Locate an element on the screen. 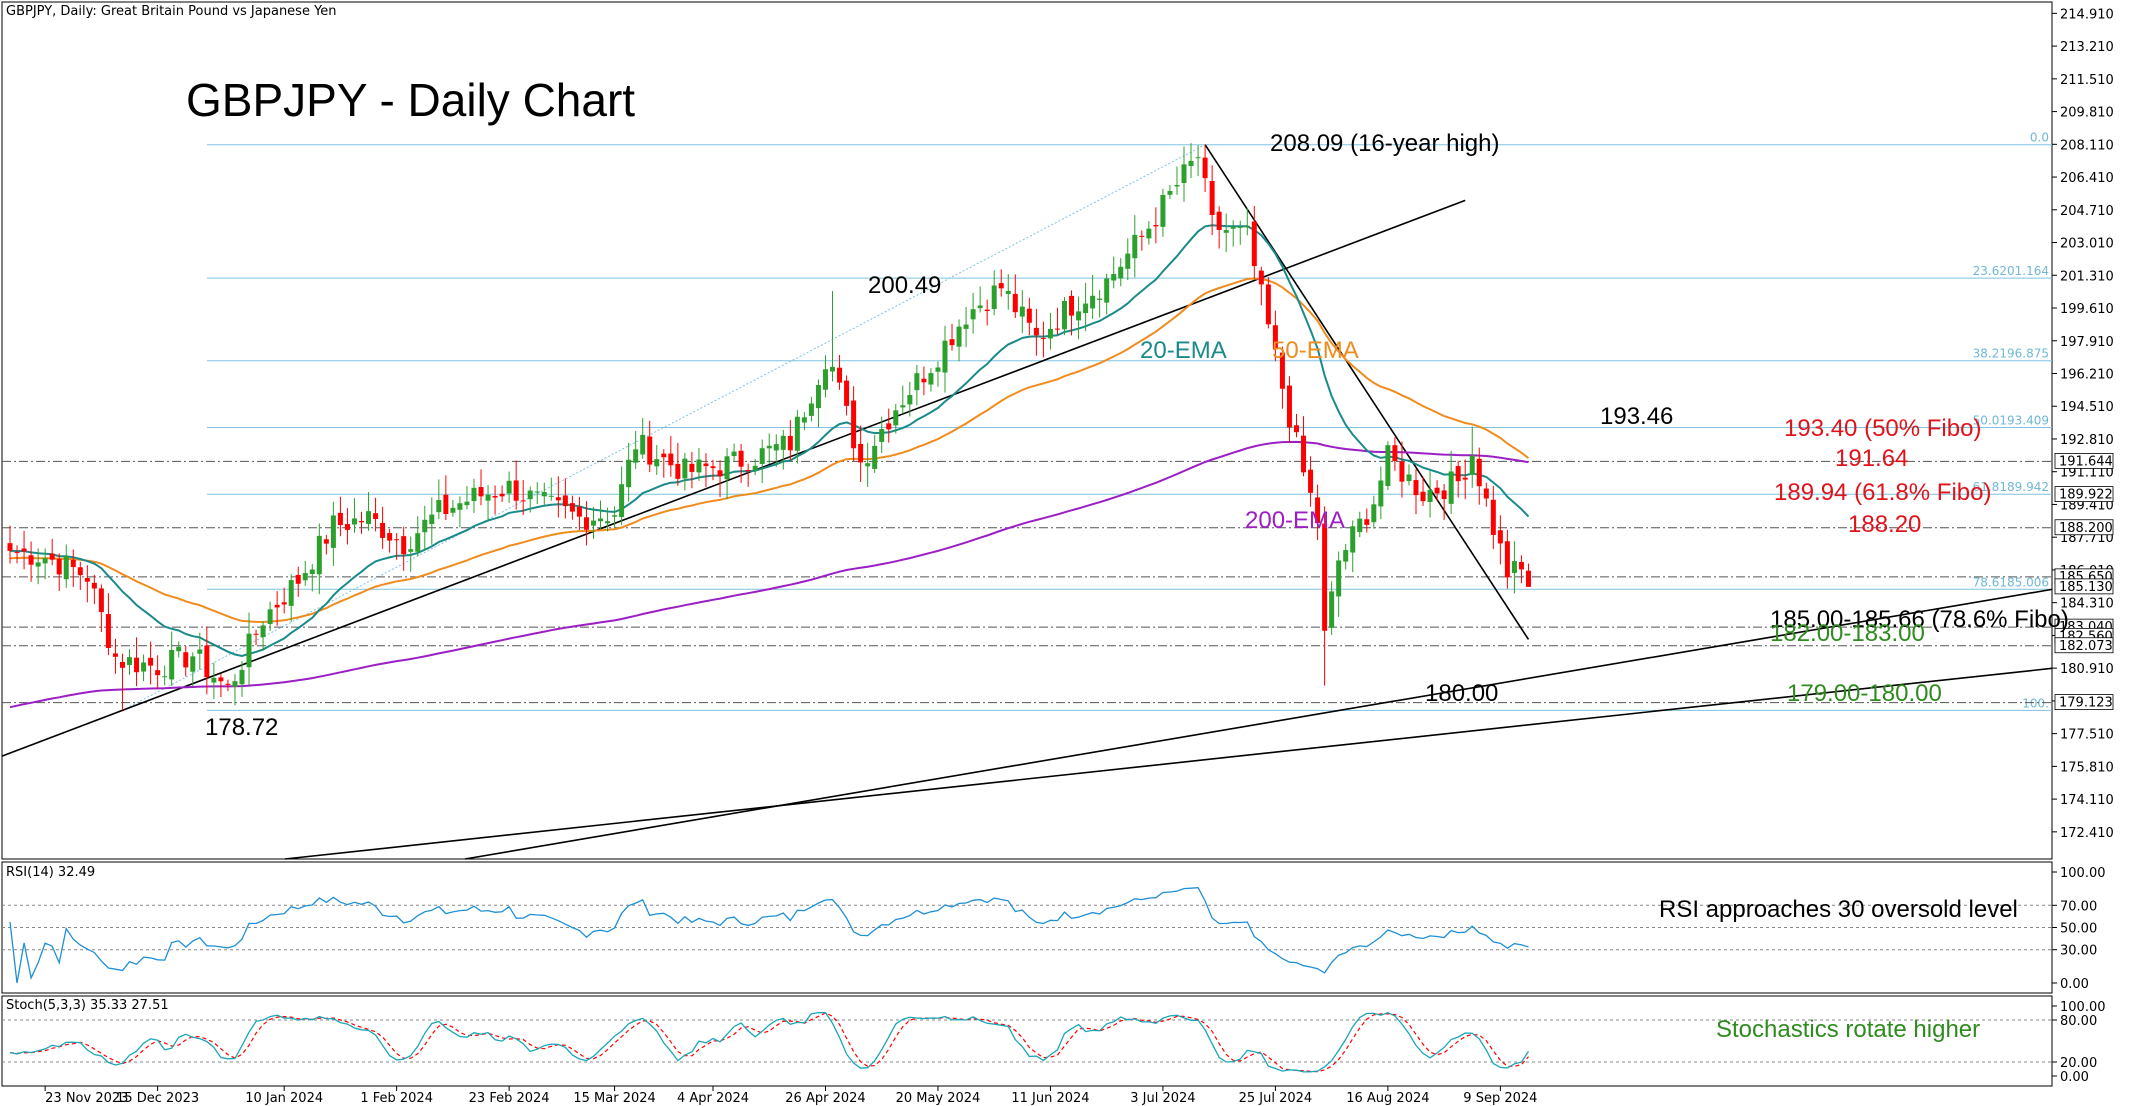 The image size is (2136, 1106). price-tick-label: 208.110 is located at coordinates (2087, 145).